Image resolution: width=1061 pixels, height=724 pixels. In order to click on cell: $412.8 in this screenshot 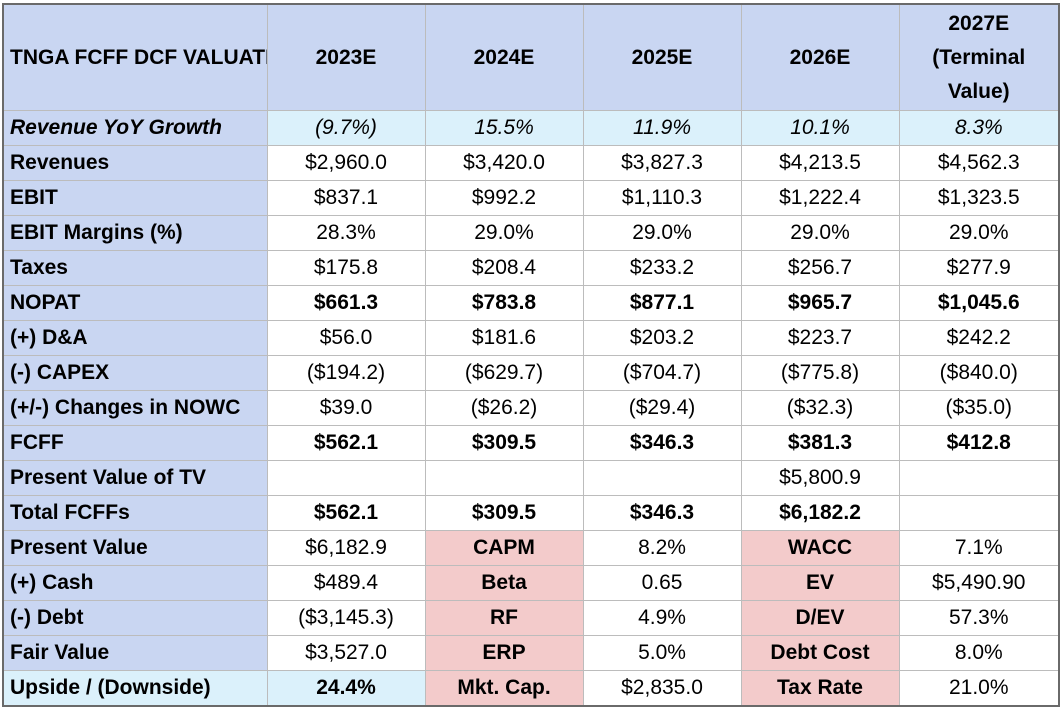, I will do `click(979, 443)`.